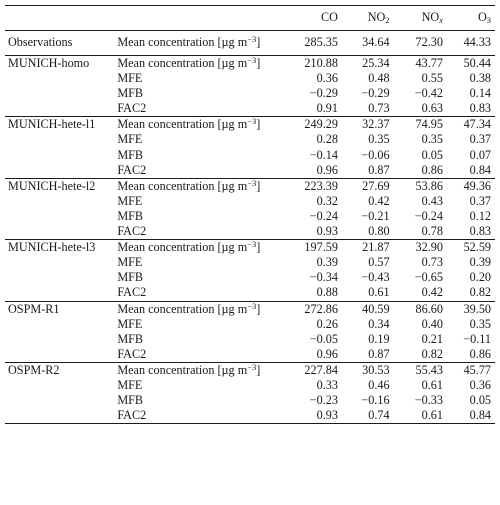 This screenshot has height=505, width=500. Describe the element at coordinates (477, 369) in the screenshot. I see `value-o3: 45.77` at that location.